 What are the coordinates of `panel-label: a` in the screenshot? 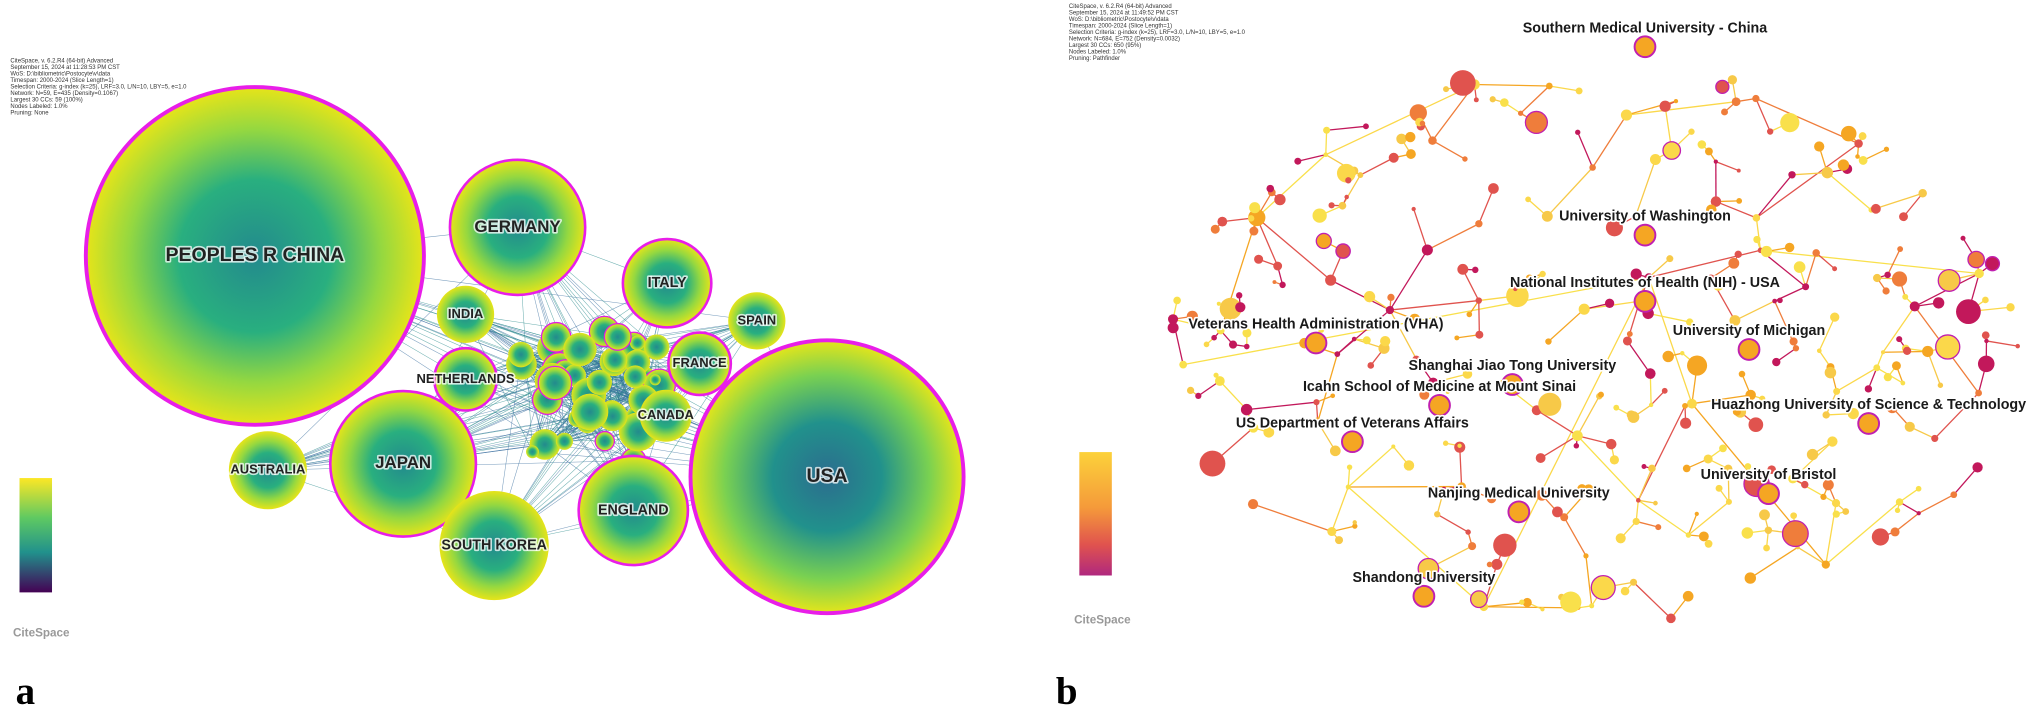 It's located at (26, 689).